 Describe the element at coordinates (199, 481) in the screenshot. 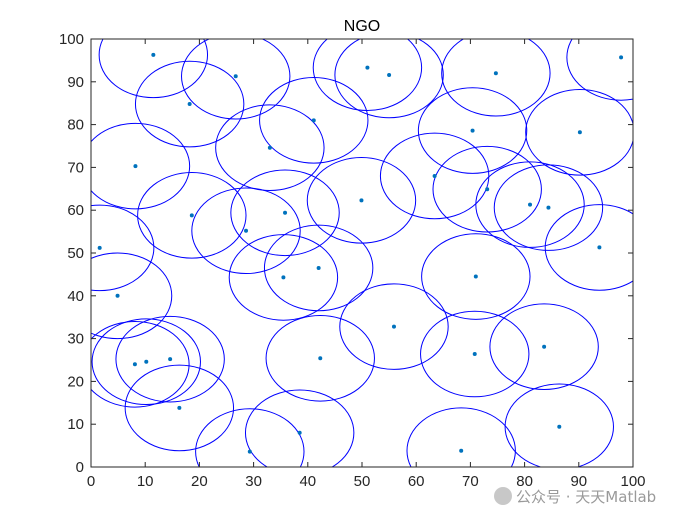

I see `x-tick-label: 20` at that location.